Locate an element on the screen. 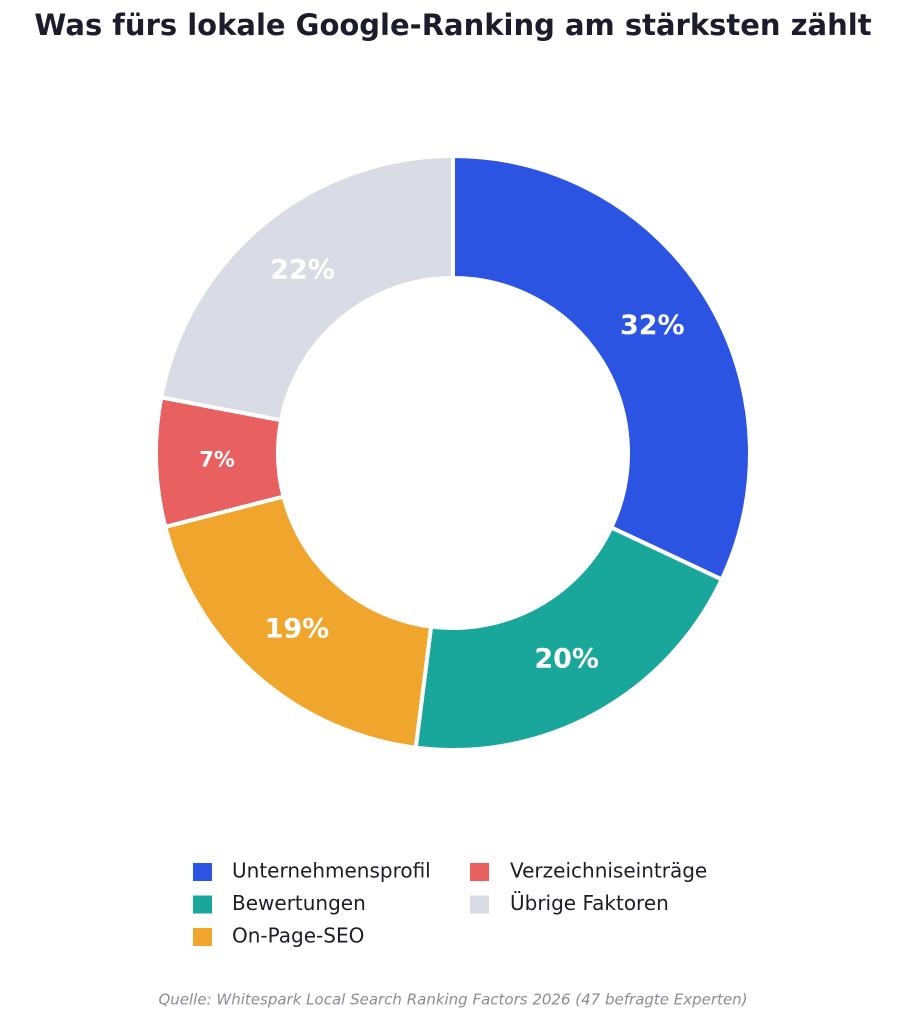 This screenshot has width=905, height=1024. legend-label: Verzeichniseinträge is located at coordinates (608, 871).